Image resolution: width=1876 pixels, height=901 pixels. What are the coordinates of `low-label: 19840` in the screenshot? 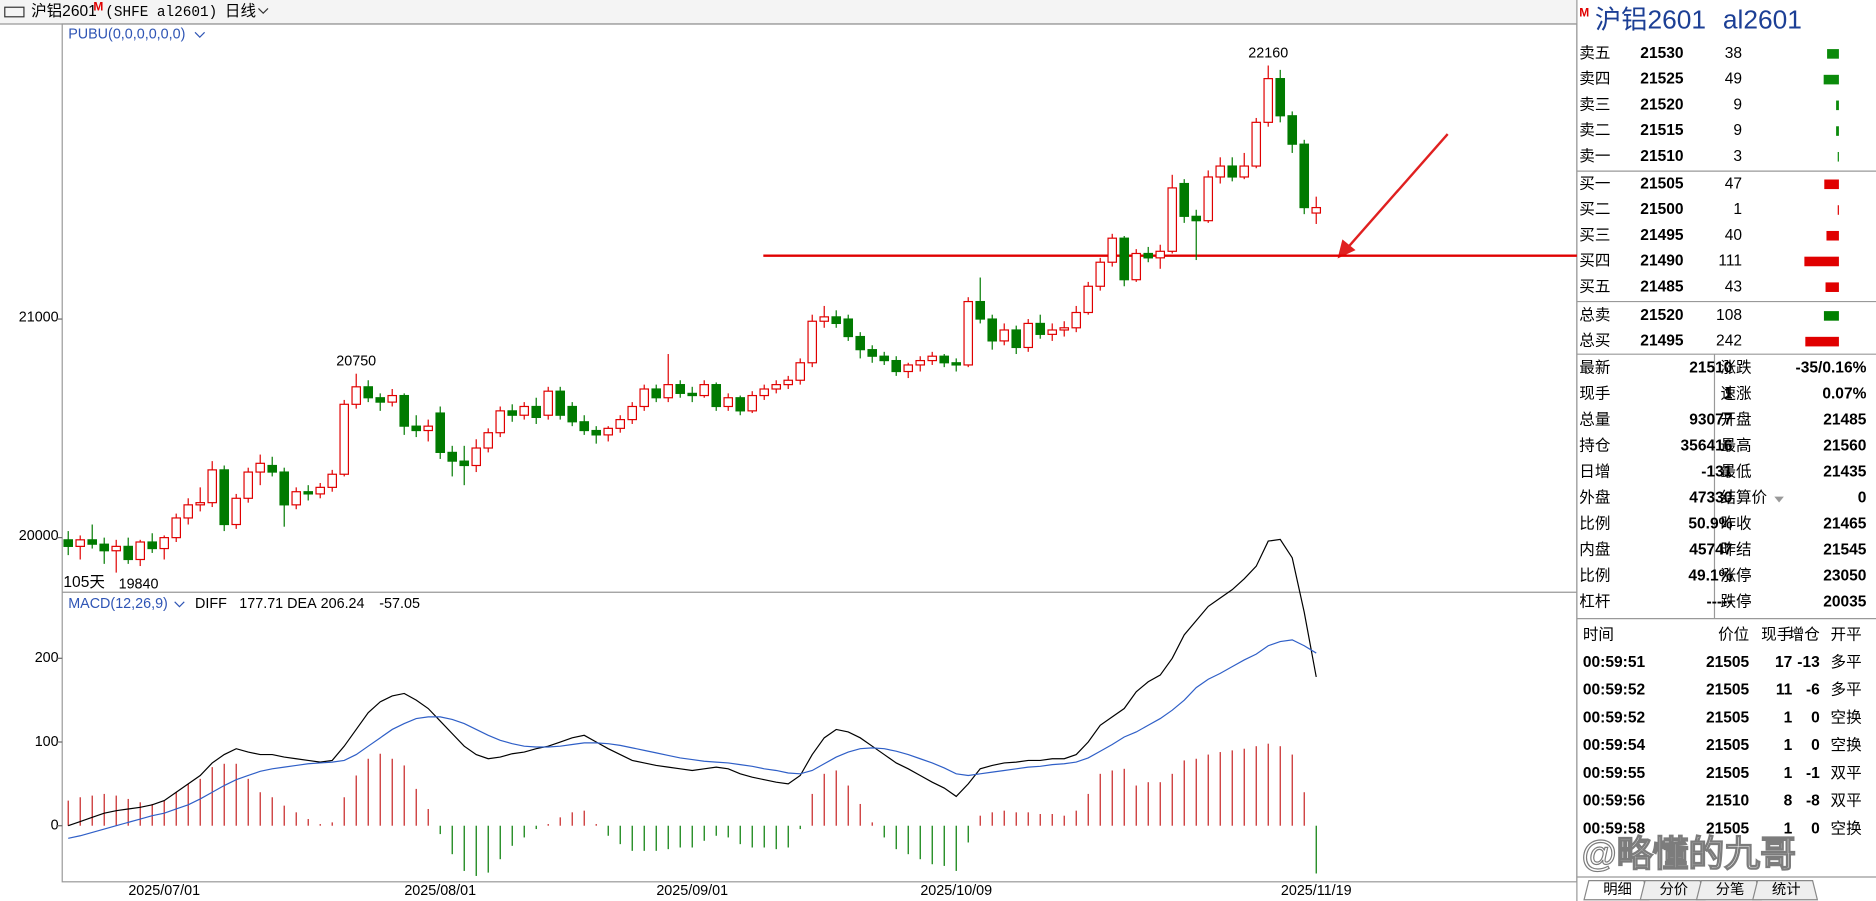 It's located at (139, 584).